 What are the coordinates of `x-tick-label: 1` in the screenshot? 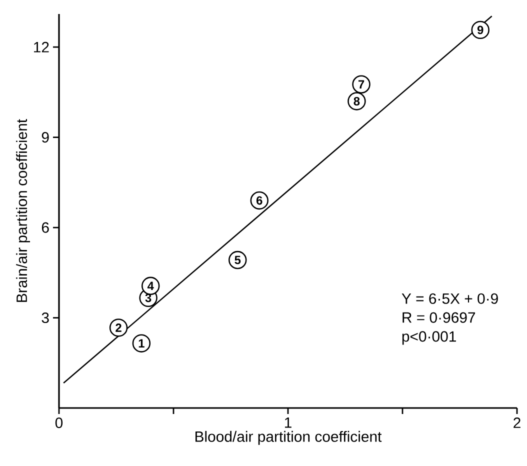 It's located at (288, 423).